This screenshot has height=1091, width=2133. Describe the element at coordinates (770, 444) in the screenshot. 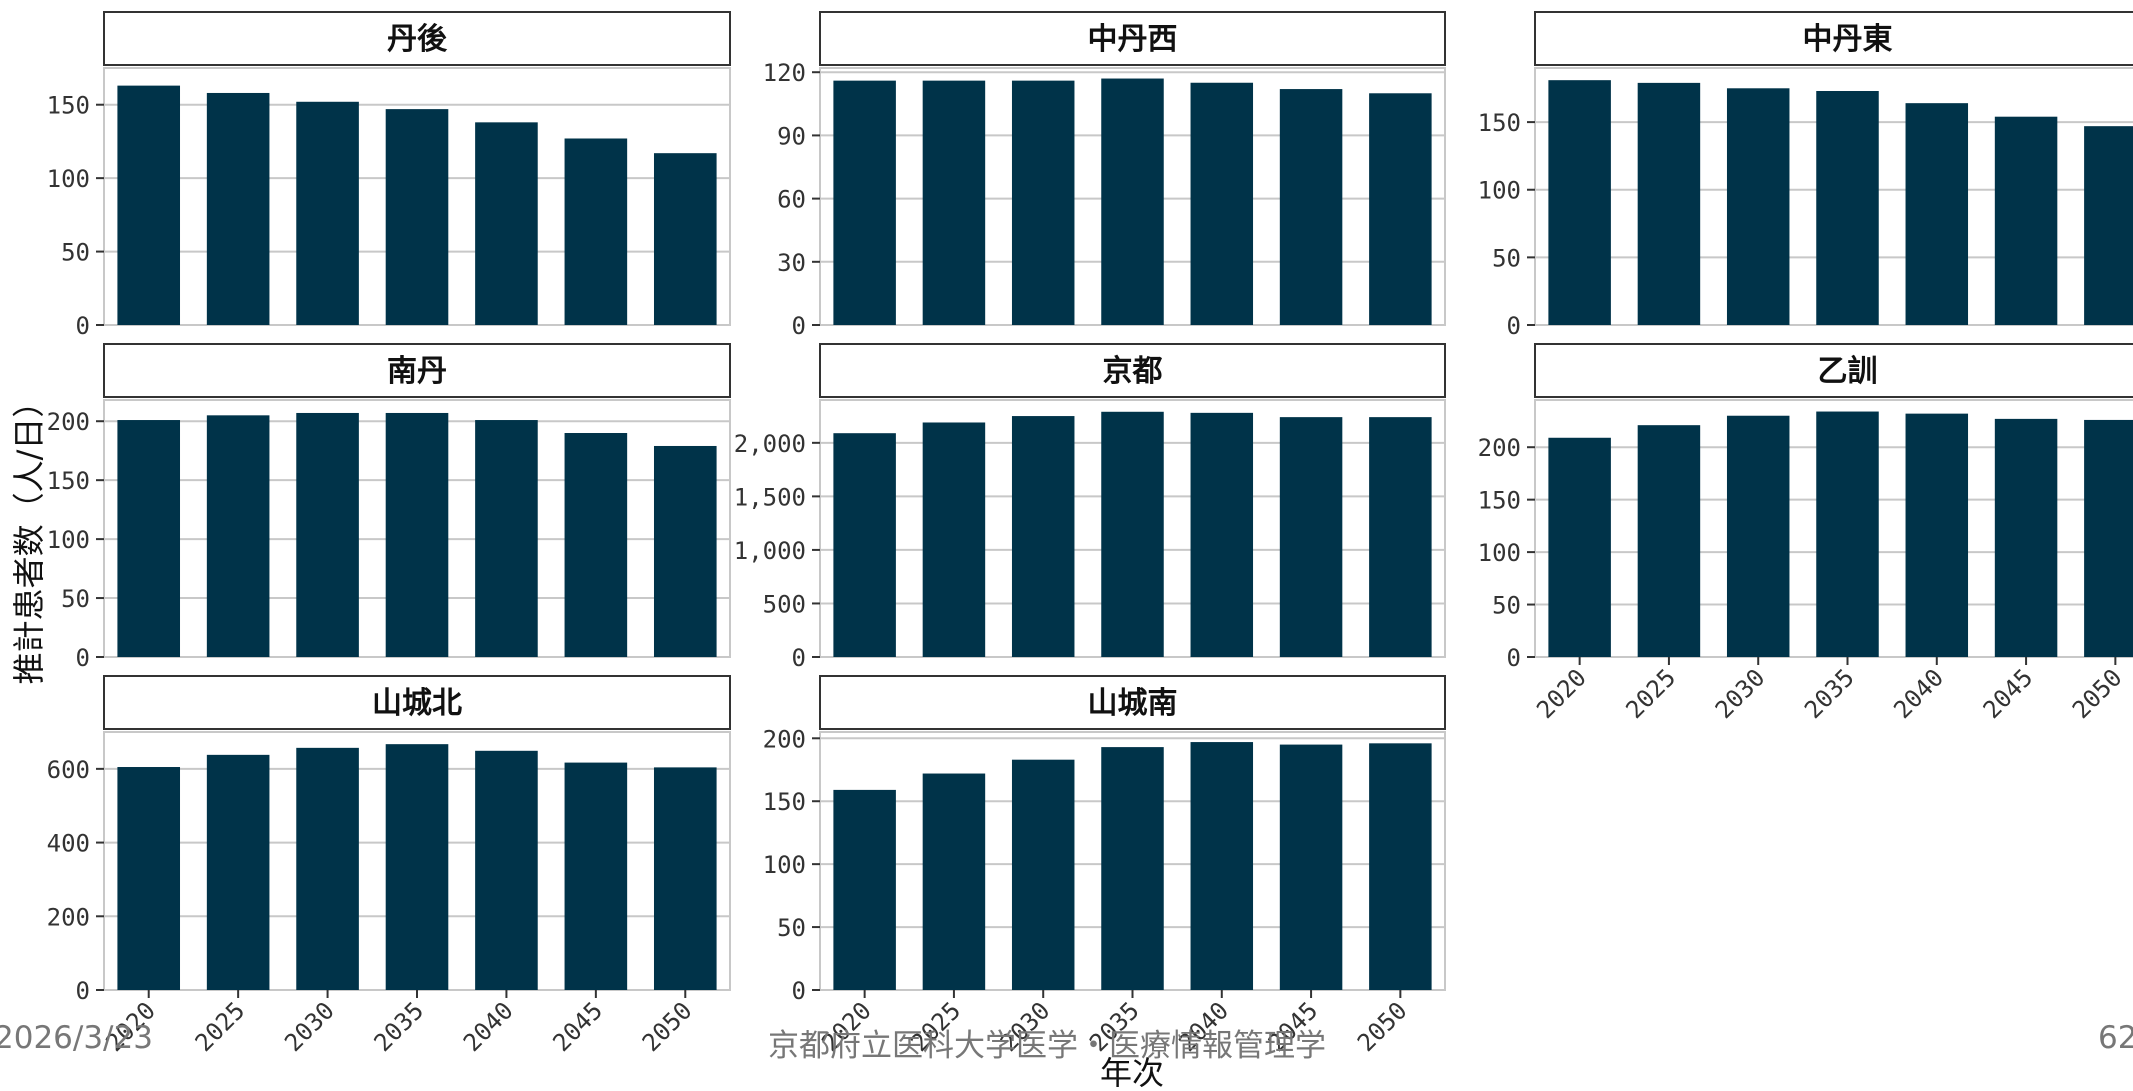

I see `y-tick-label: 2,000` at that location.